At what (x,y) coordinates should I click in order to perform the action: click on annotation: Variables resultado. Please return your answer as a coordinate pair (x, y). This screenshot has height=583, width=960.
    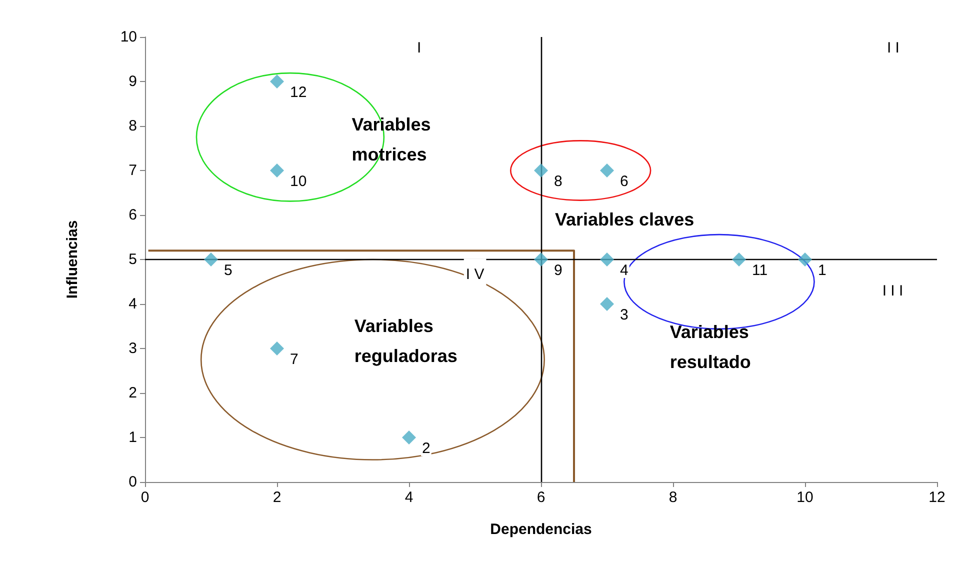
    Looking at the image, I should click on (710, 347).